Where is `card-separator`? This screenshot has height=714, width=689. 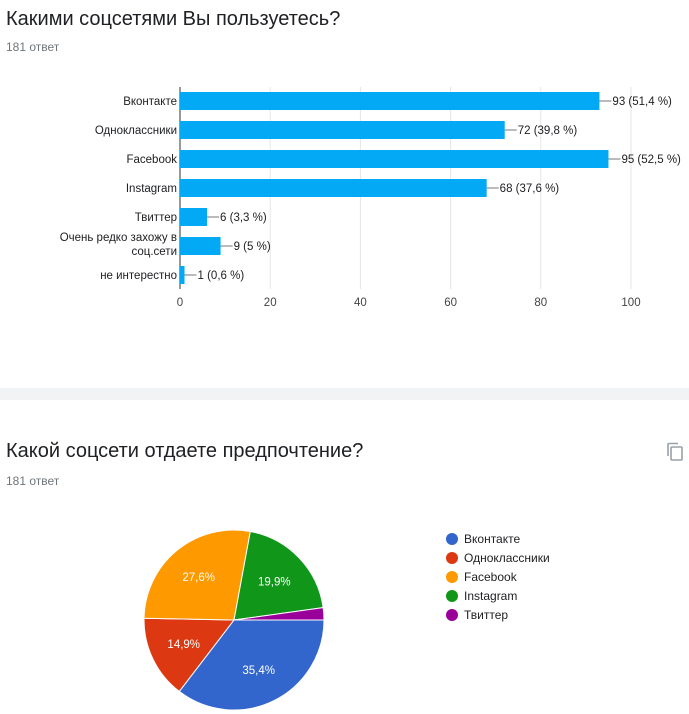 card-separator is located at coordinates (344, 394).